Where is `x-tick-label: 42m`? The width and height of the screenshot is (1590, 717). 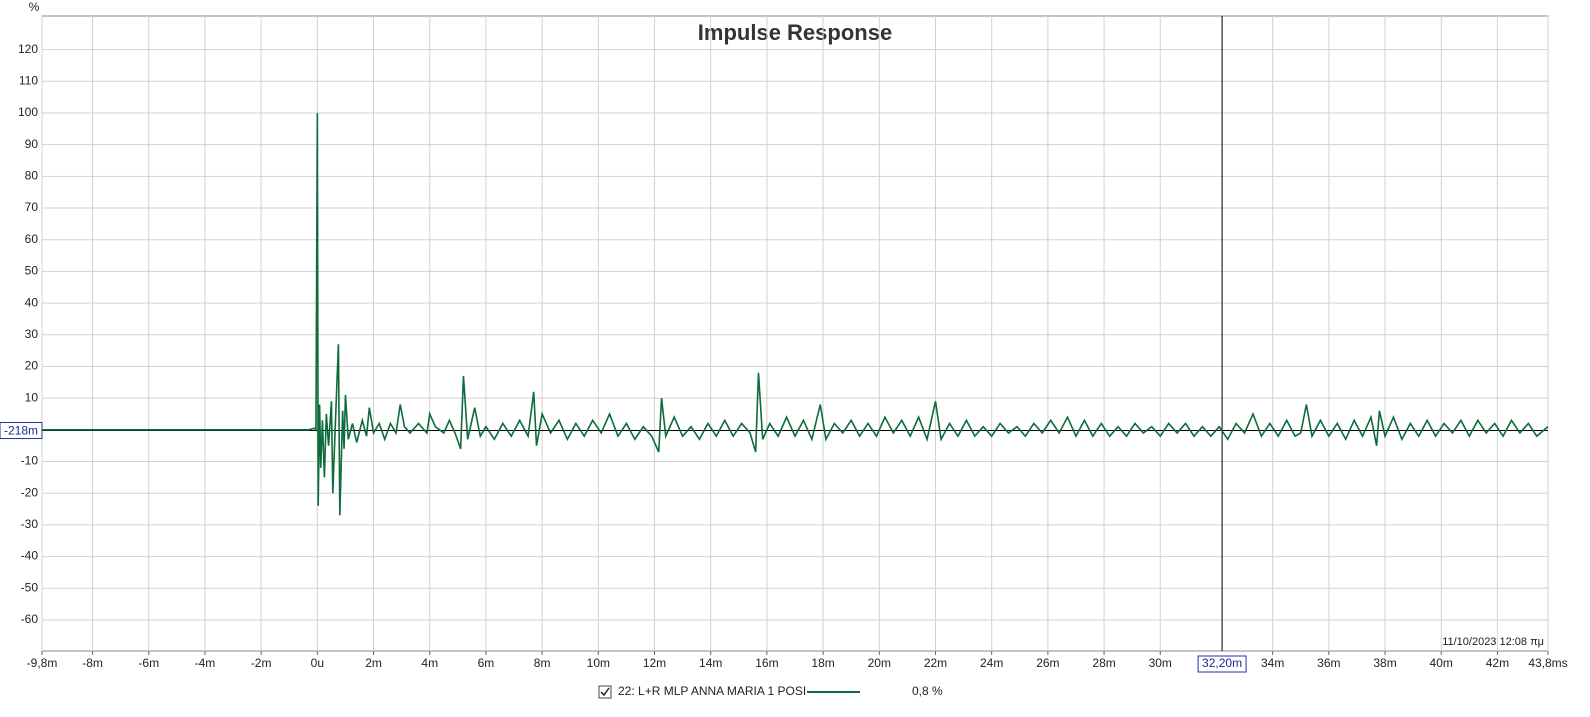
x-tick-label: 42m is located at coordinates (1497, 663).